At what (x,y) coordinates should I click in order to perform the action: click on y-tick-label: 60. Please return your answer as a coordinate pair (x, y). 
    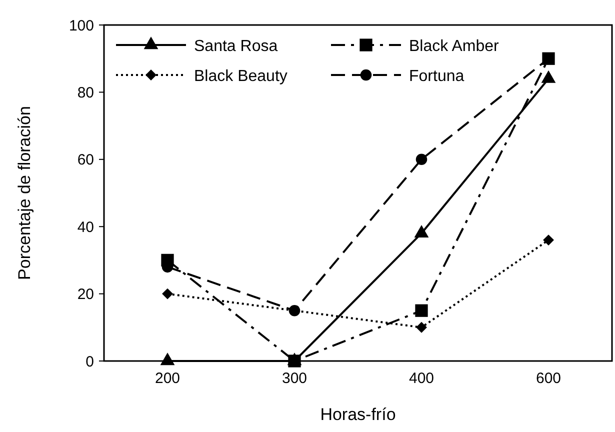
    Looking at the image, I should click on (85, 160).